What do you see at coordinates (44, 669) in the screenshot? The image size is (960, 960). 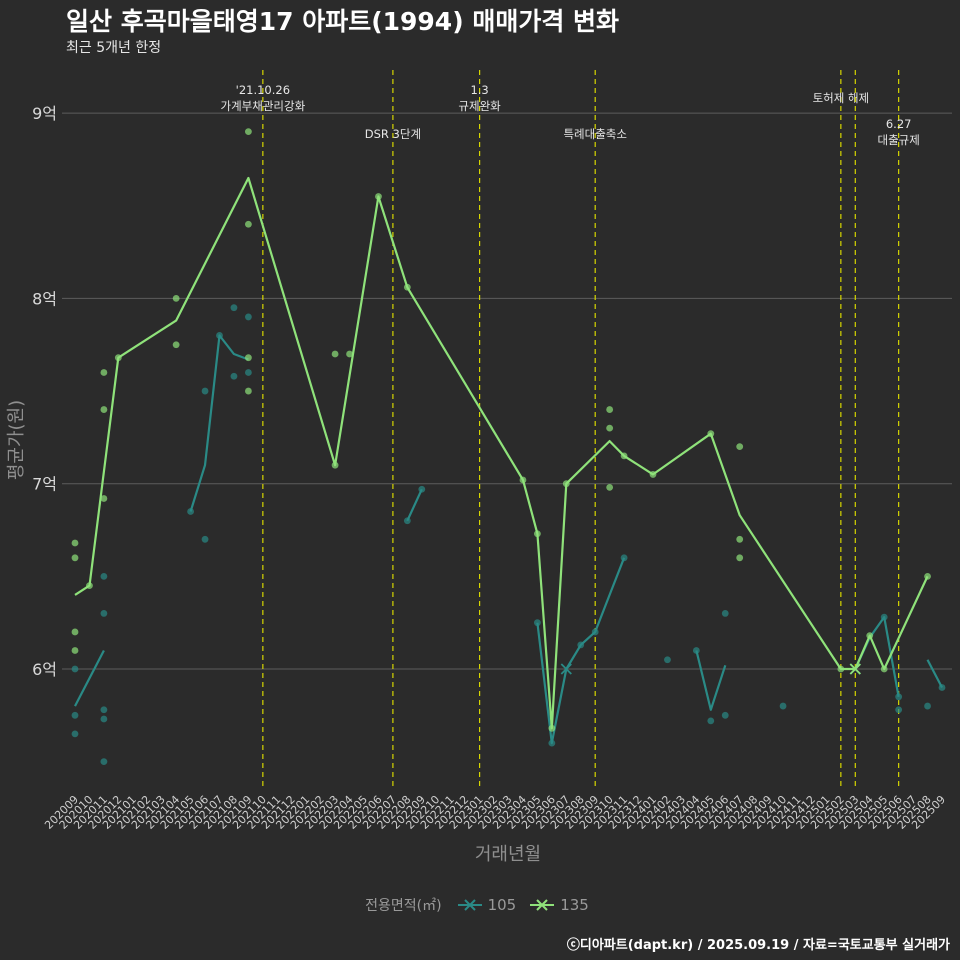 I see `y-tick-label: 6억` at bounding box center [44, 669].